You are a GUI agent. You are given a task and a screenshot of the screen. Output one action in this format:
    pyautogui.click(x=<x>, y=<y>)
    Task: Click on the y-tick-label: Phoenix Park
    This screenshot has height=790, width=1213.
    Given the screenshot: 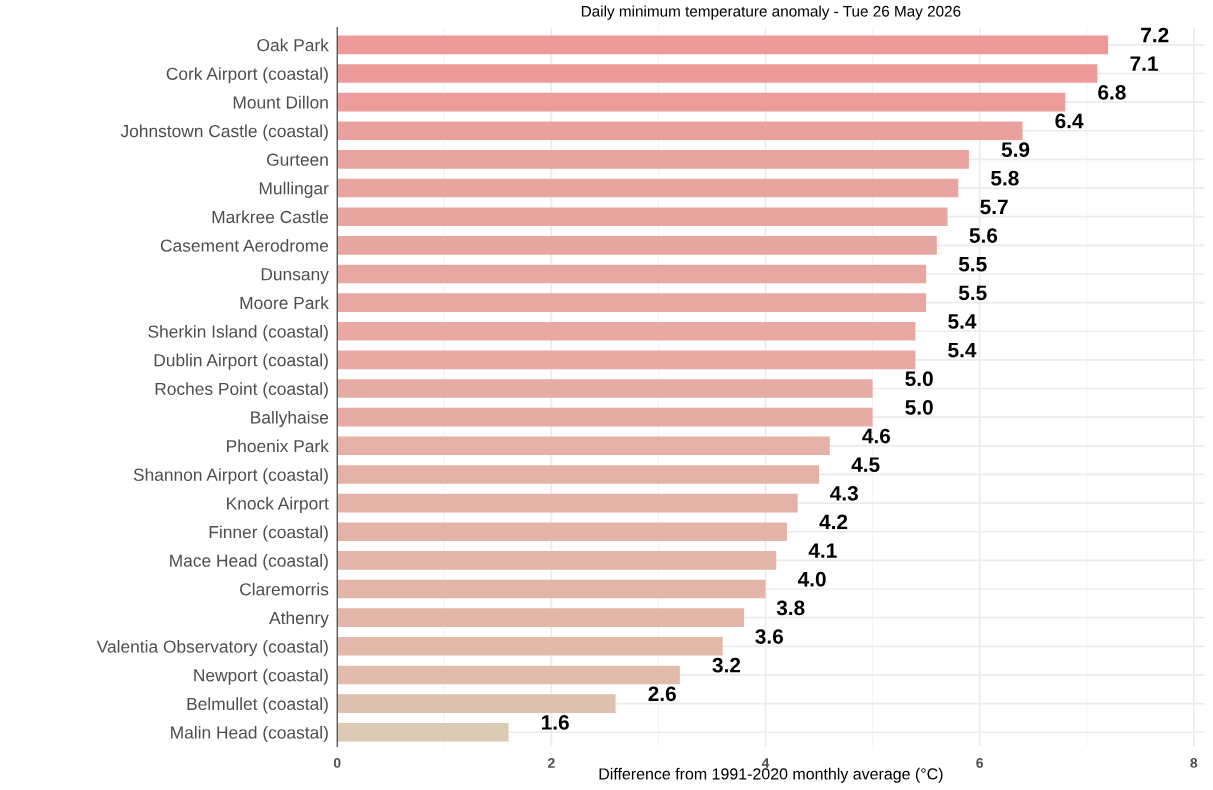 What is the action you would take?
    pyautogui.click(x=278, y=446)
    